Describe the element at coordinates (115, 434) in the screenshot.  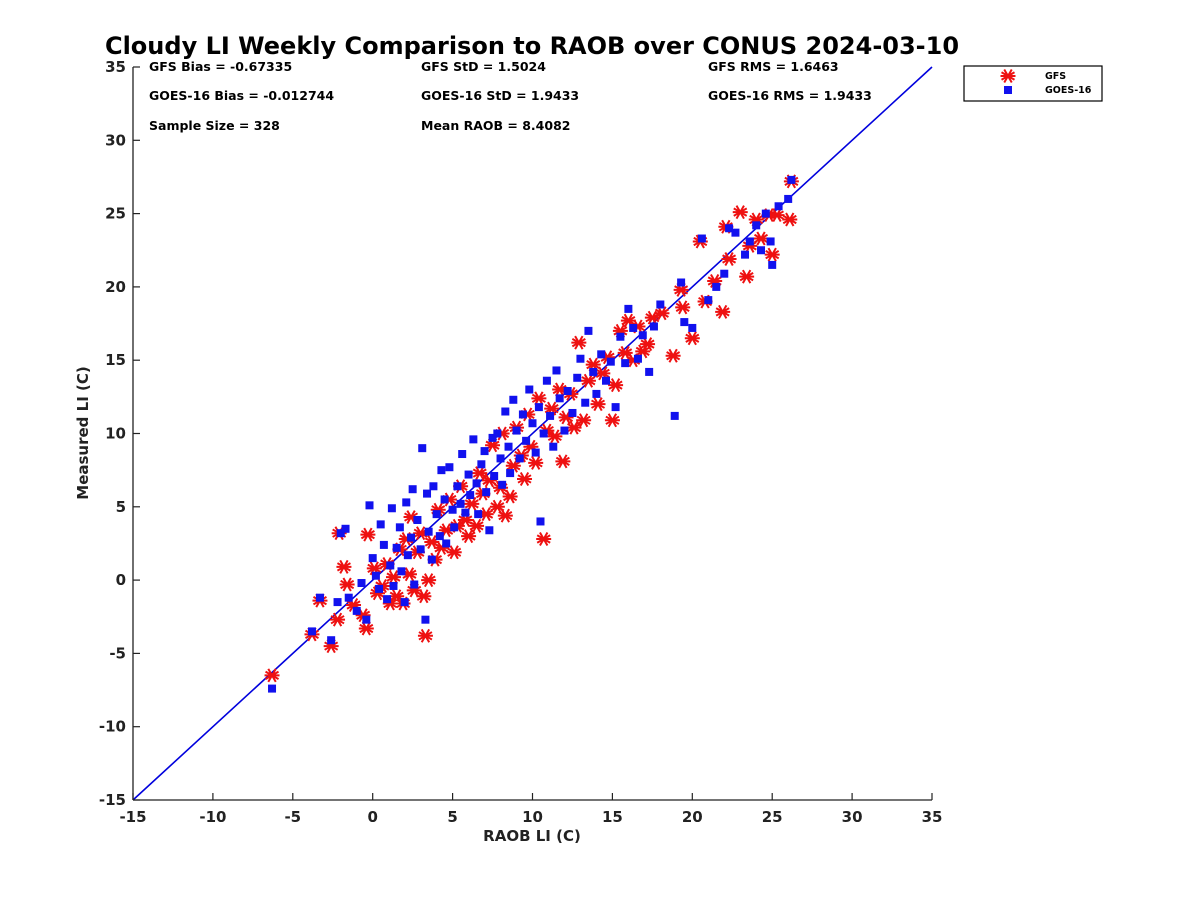
I see `y-tick-label: 10` at that location.